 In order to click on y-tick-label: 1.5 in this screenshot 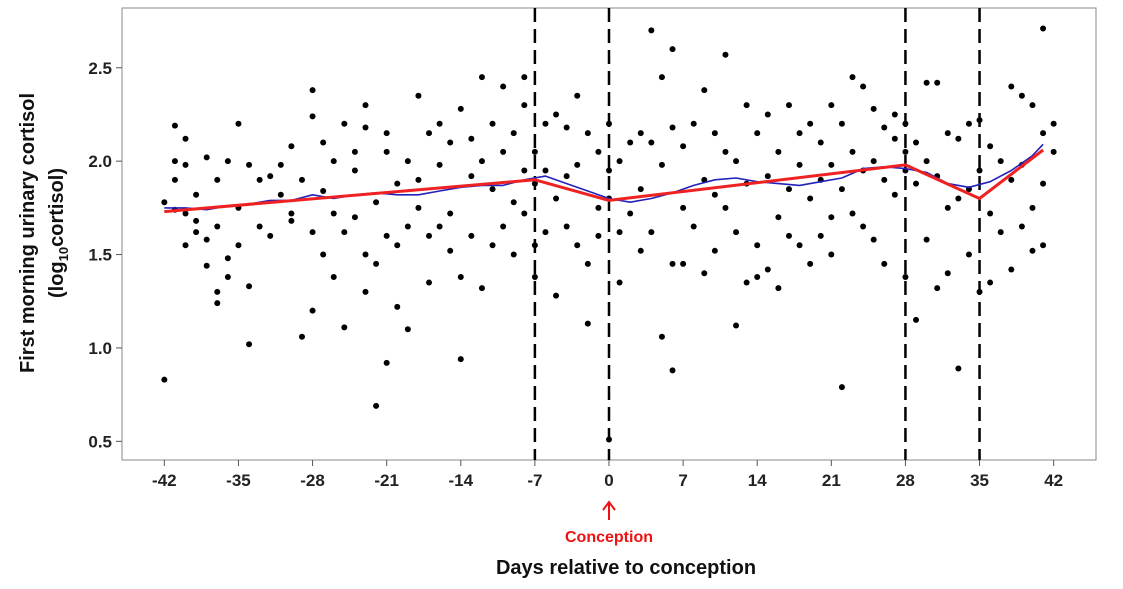, I will do `click(100, 255)`.